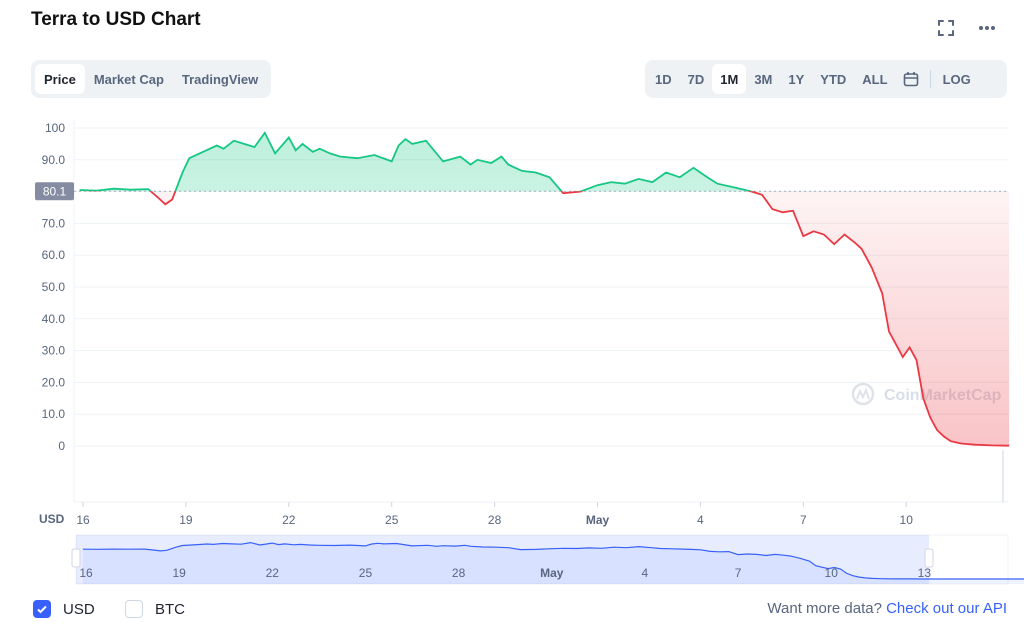 The image size is (1024, 632). What do you see at coordinates (128, 79) in the screenshot?
I see `tab-market-cap: Market Cap` at bounding box center [128, 79].